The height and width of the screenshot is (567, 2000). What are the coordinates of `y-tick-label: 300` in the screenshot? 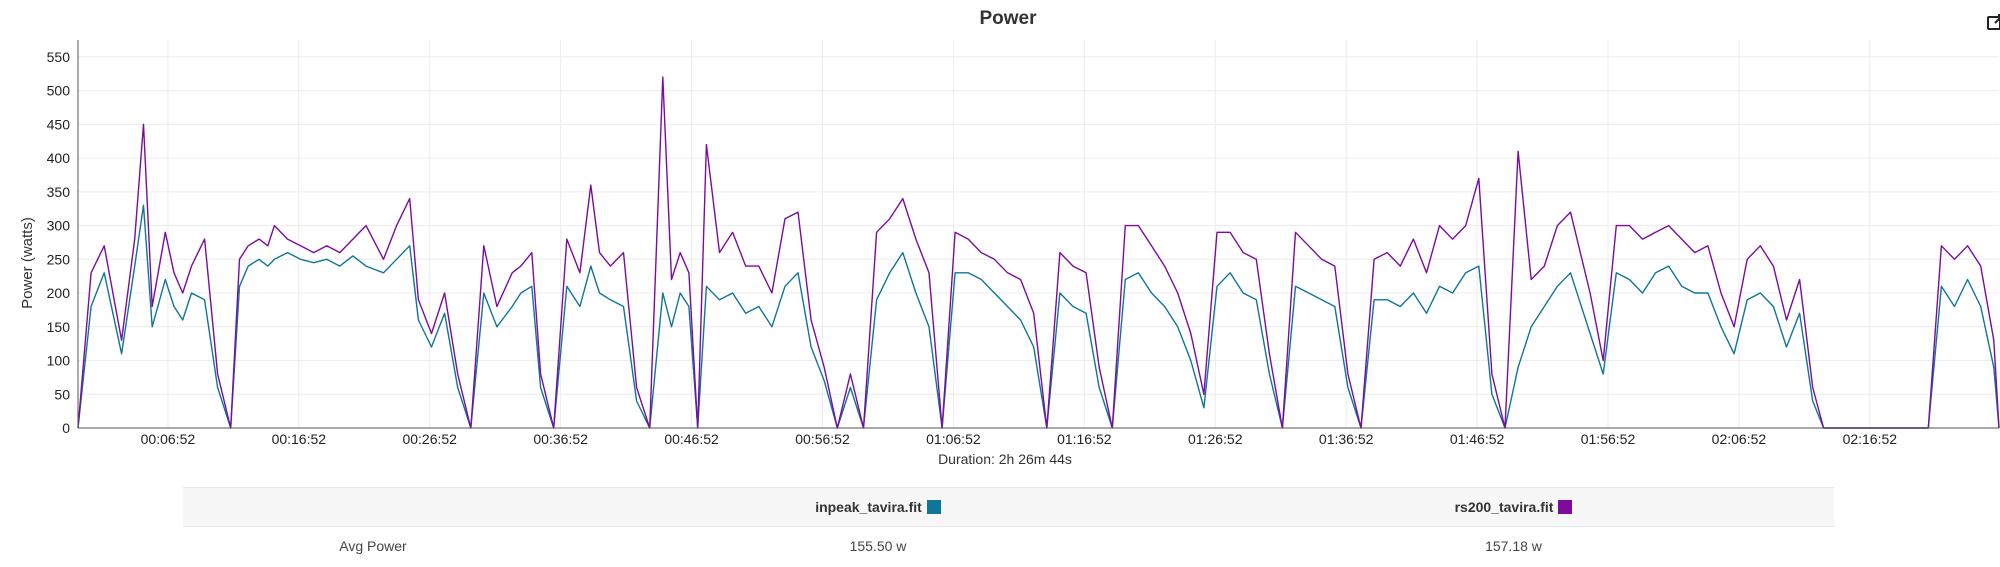 It's located at (59, 226).